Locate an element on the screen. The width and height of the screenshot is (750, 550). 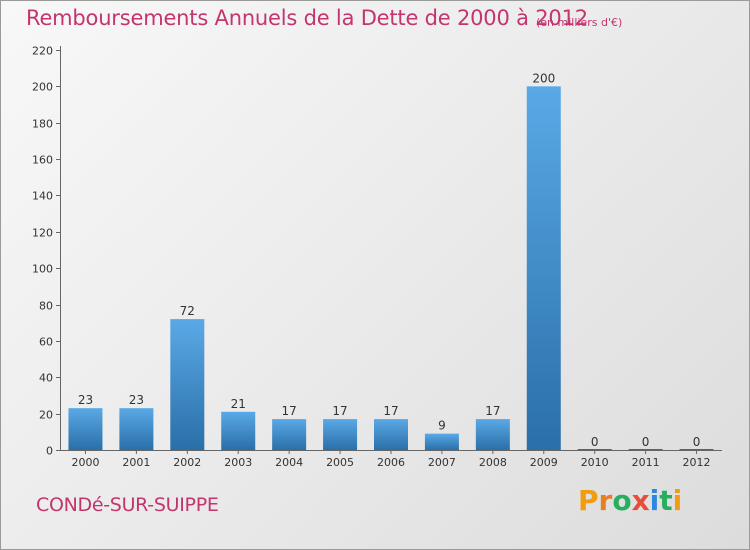
y-tick-label: 180 is located at coordinates (42, 124).